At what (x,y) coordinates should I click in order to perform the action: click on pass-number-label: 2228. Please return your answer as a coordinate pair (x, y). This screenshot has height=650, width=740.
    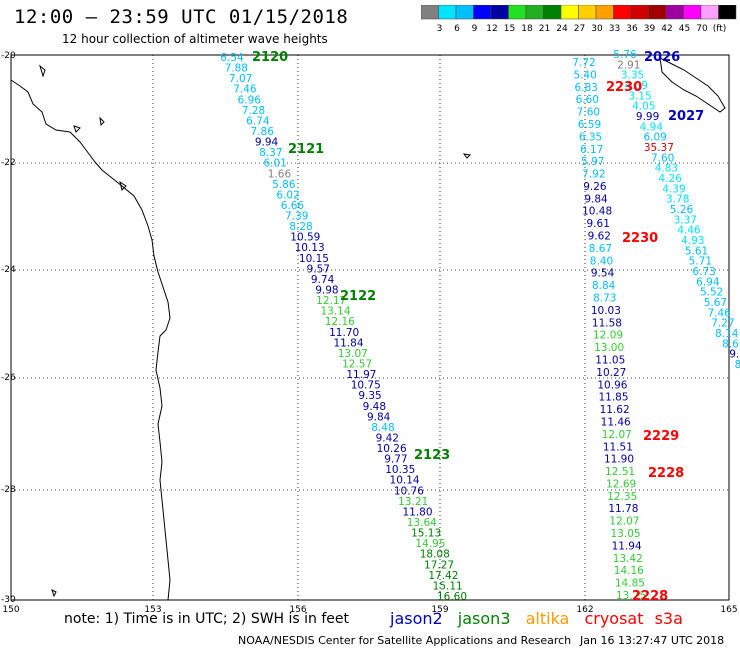
    Looking at the image, I should click on (666, 473).